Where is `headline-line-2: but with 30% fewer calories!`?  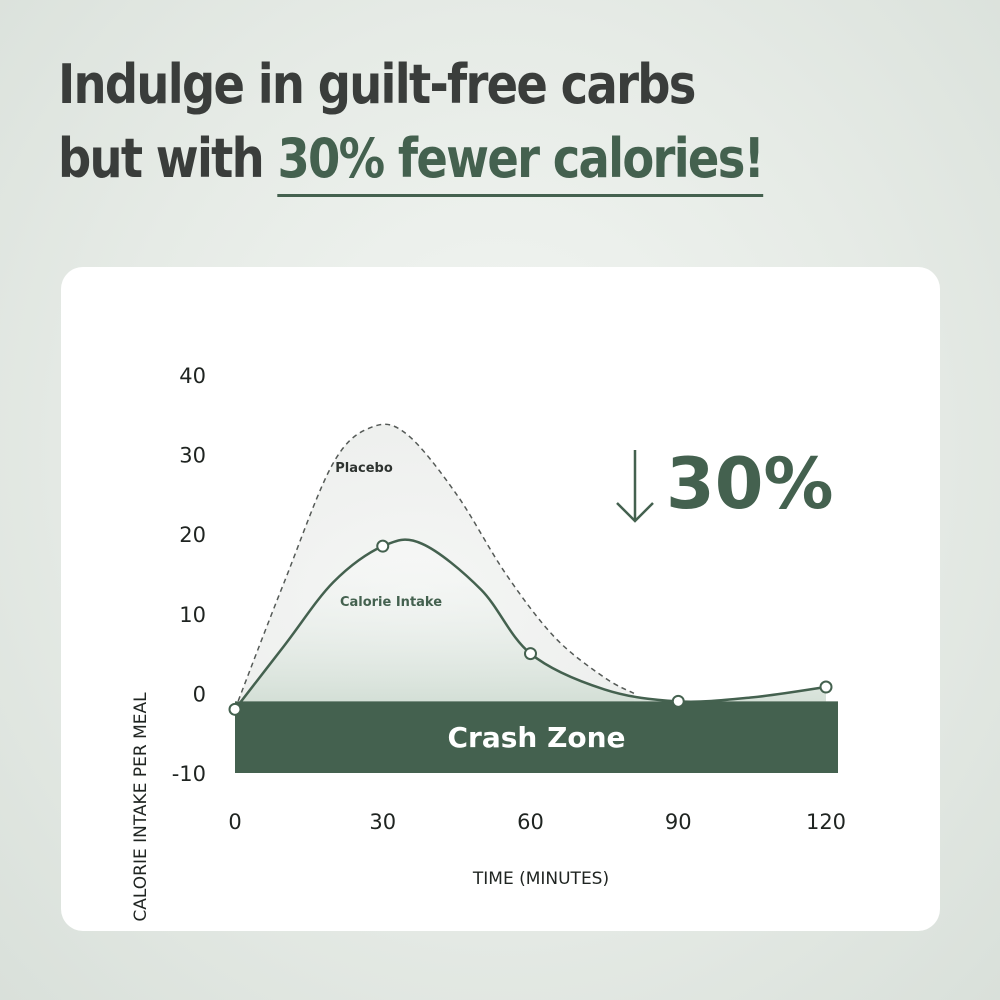
headline-line-2: but with 30% fewer calories! is located at coordinates (445, 159).